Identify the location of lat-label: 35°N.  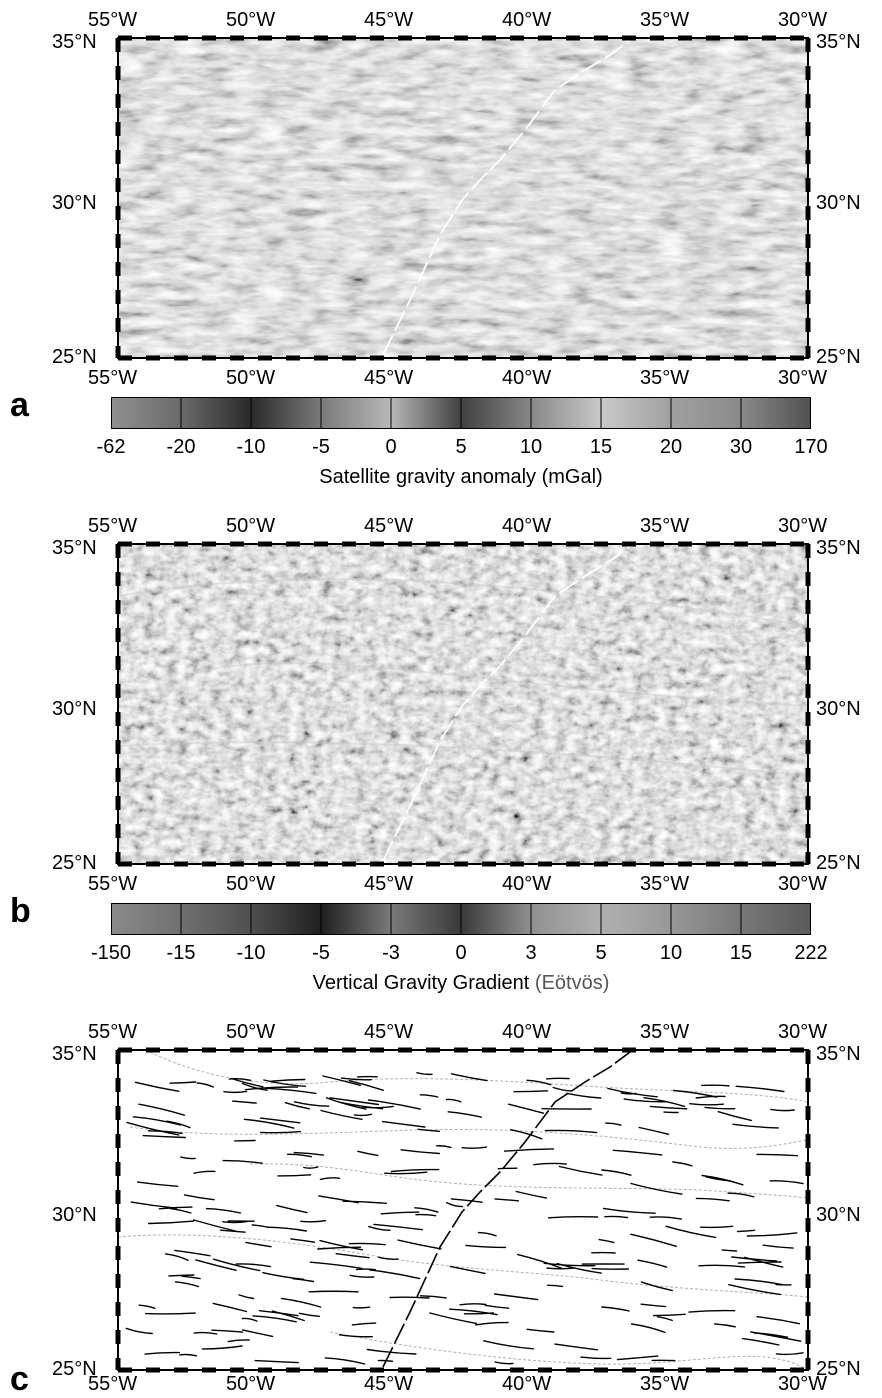
(838, 42).